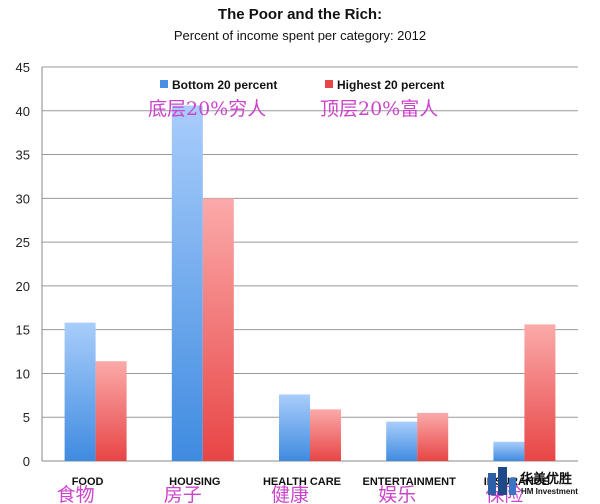 This screenshot has width=600, height=504. What do you see at coordinates (23, 264) in the screenshot?
I see `y-axis-ticks: 0 5 10 15 20 25 30 35 40 45` at bounding box center [23, 264].